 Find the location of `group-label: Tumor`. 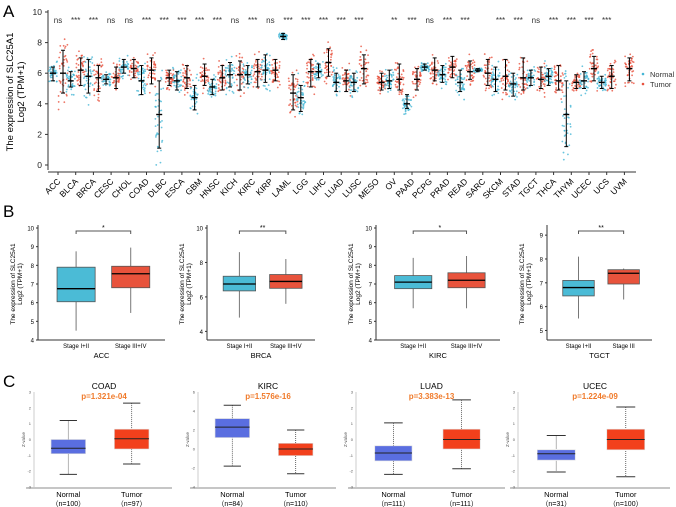

group-label: Tumor is located at coordinates (132, 494).